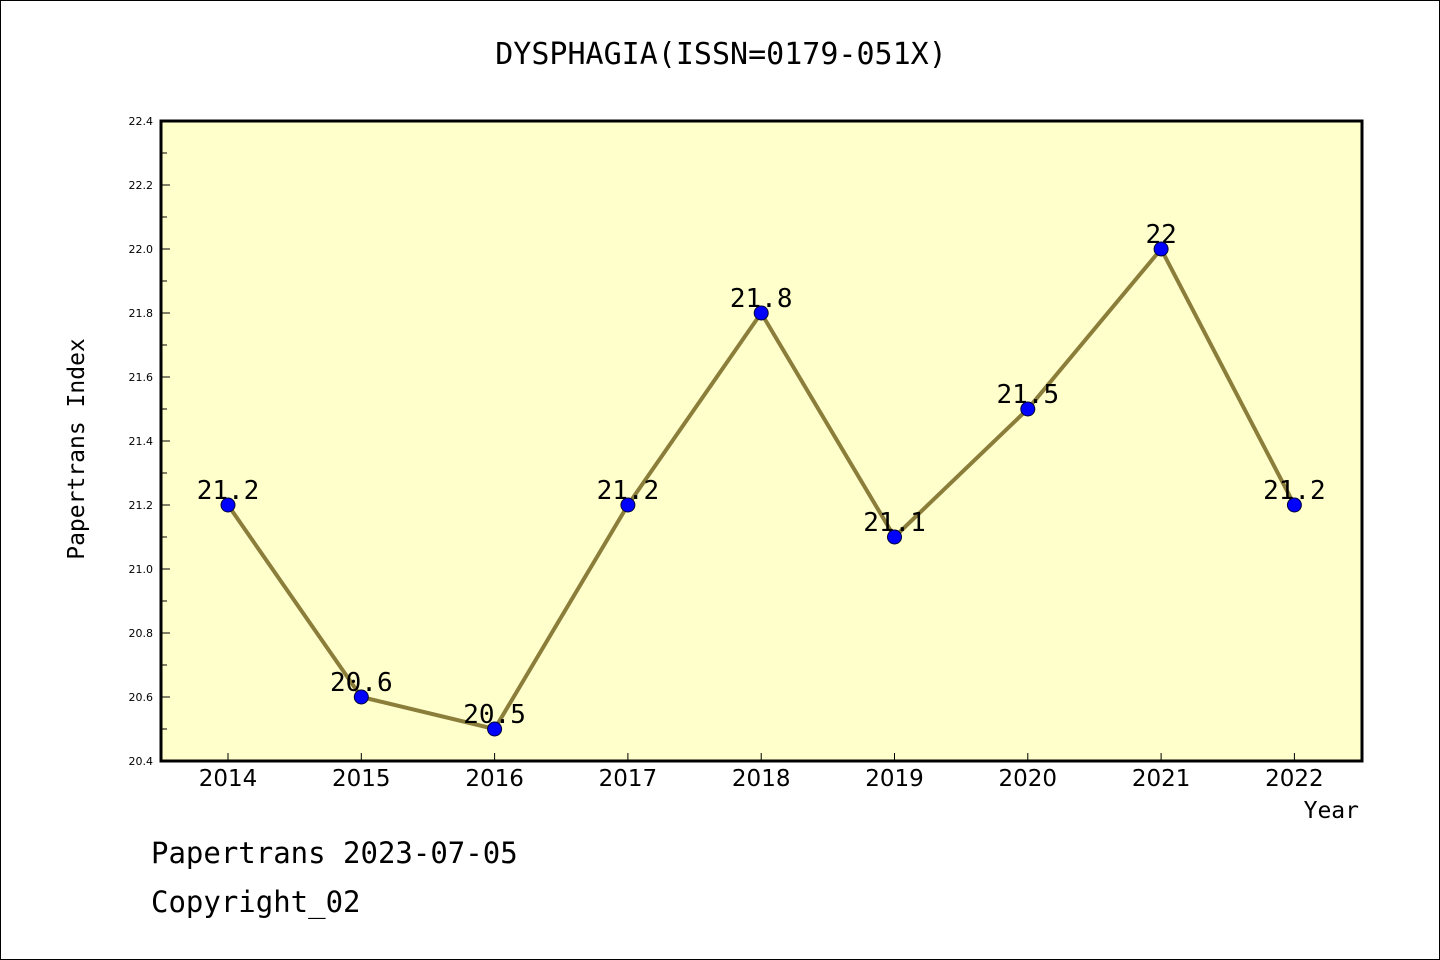 The width and height of the screenshot is (1440, 960). I want to click on y-tick-label: 21.4, so click(141, 441).